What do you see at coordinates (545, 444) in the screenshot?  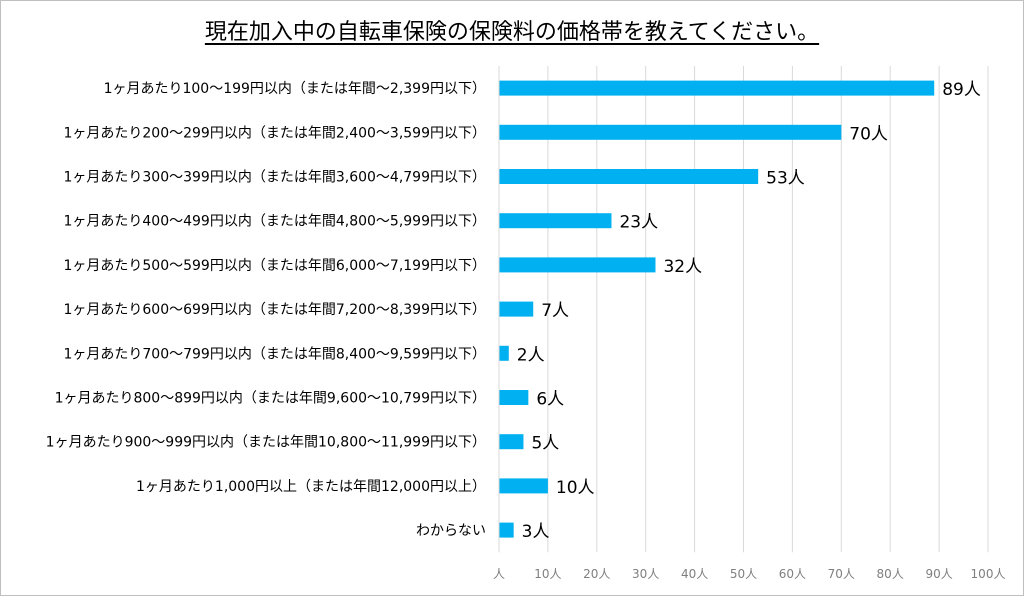 I see `data-label: 5人` at bounding box center [545, 444].